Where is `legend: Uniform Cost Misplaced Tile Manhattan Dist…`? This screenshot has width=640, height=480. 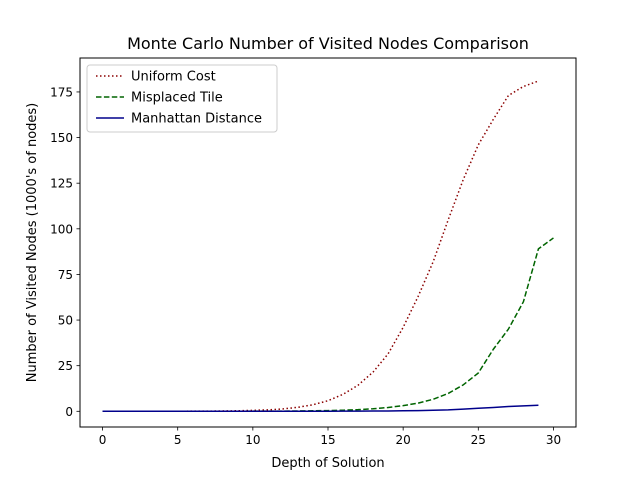
legend: Uniform Cost Misplaced Tile Manhattan Dist… is located at coordinates (182, 98).